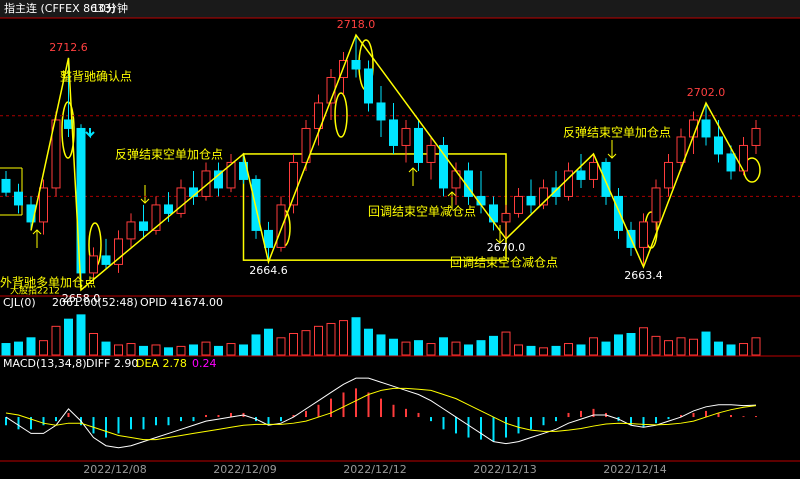 This screenshot has width=800, height=479. What do you see at coordinates (244, 469) in the screenshot?
I see `x-tick-label: 2022/12/09` at bounding box center [244, 469].